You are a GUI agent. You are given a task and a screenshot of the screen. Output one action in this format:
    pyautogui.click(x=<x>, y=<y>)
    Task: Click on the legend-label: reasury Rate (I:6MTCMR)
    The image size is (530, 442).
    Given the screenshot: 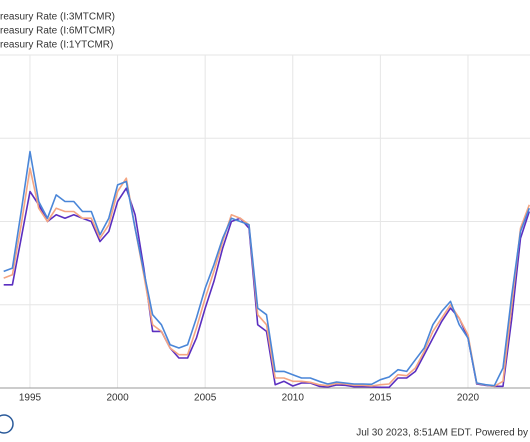 What is the action you would take?
    pyautogui.click(x=57, y=31)
    